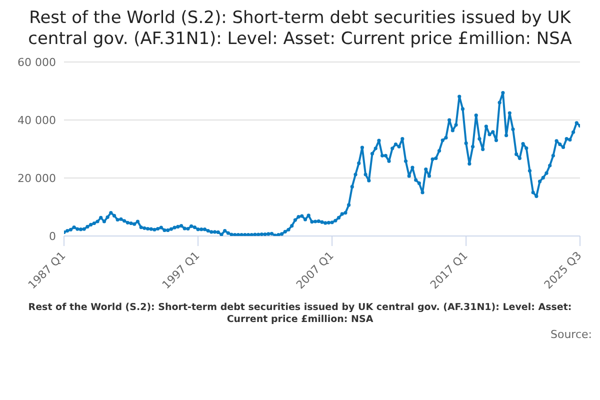 The width and height of the screenshot is (600, 400). I want to click on source-note: Source:, so click(571, 334).